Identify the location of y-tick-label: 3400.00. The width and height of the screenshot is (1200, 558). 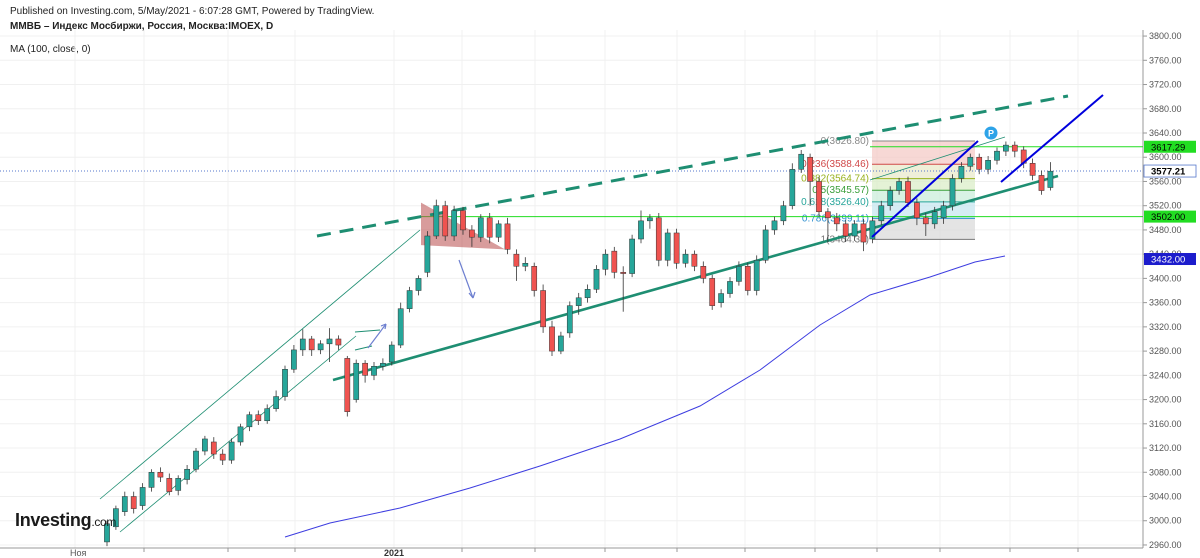
(1165, 278).